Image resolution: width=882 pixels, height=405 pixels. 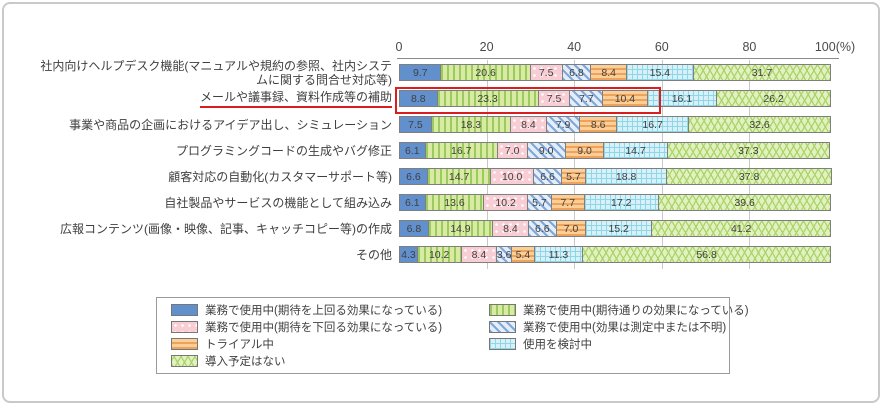 What do you see at coordinates (487, 98) in the screenshot?
I see `segment-value: 23.3` at bounding box center [487, 98].